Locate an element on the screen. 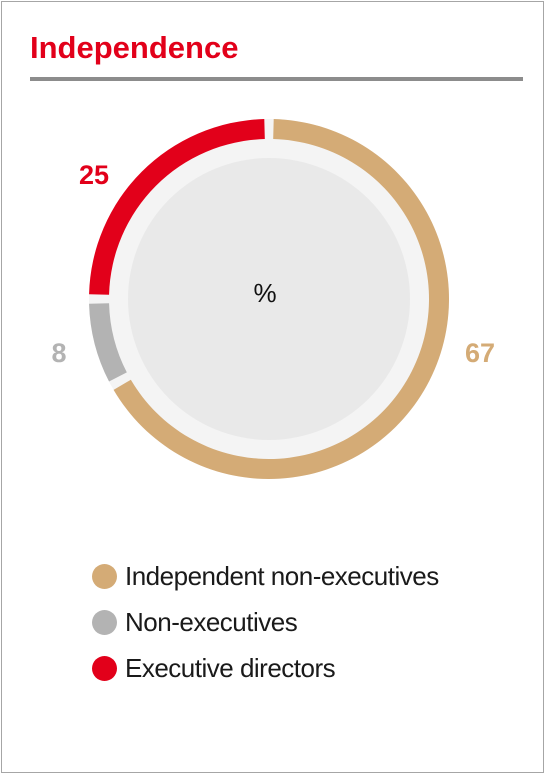  legend-label: Independent non-executives is located at coordinates (282, 575).